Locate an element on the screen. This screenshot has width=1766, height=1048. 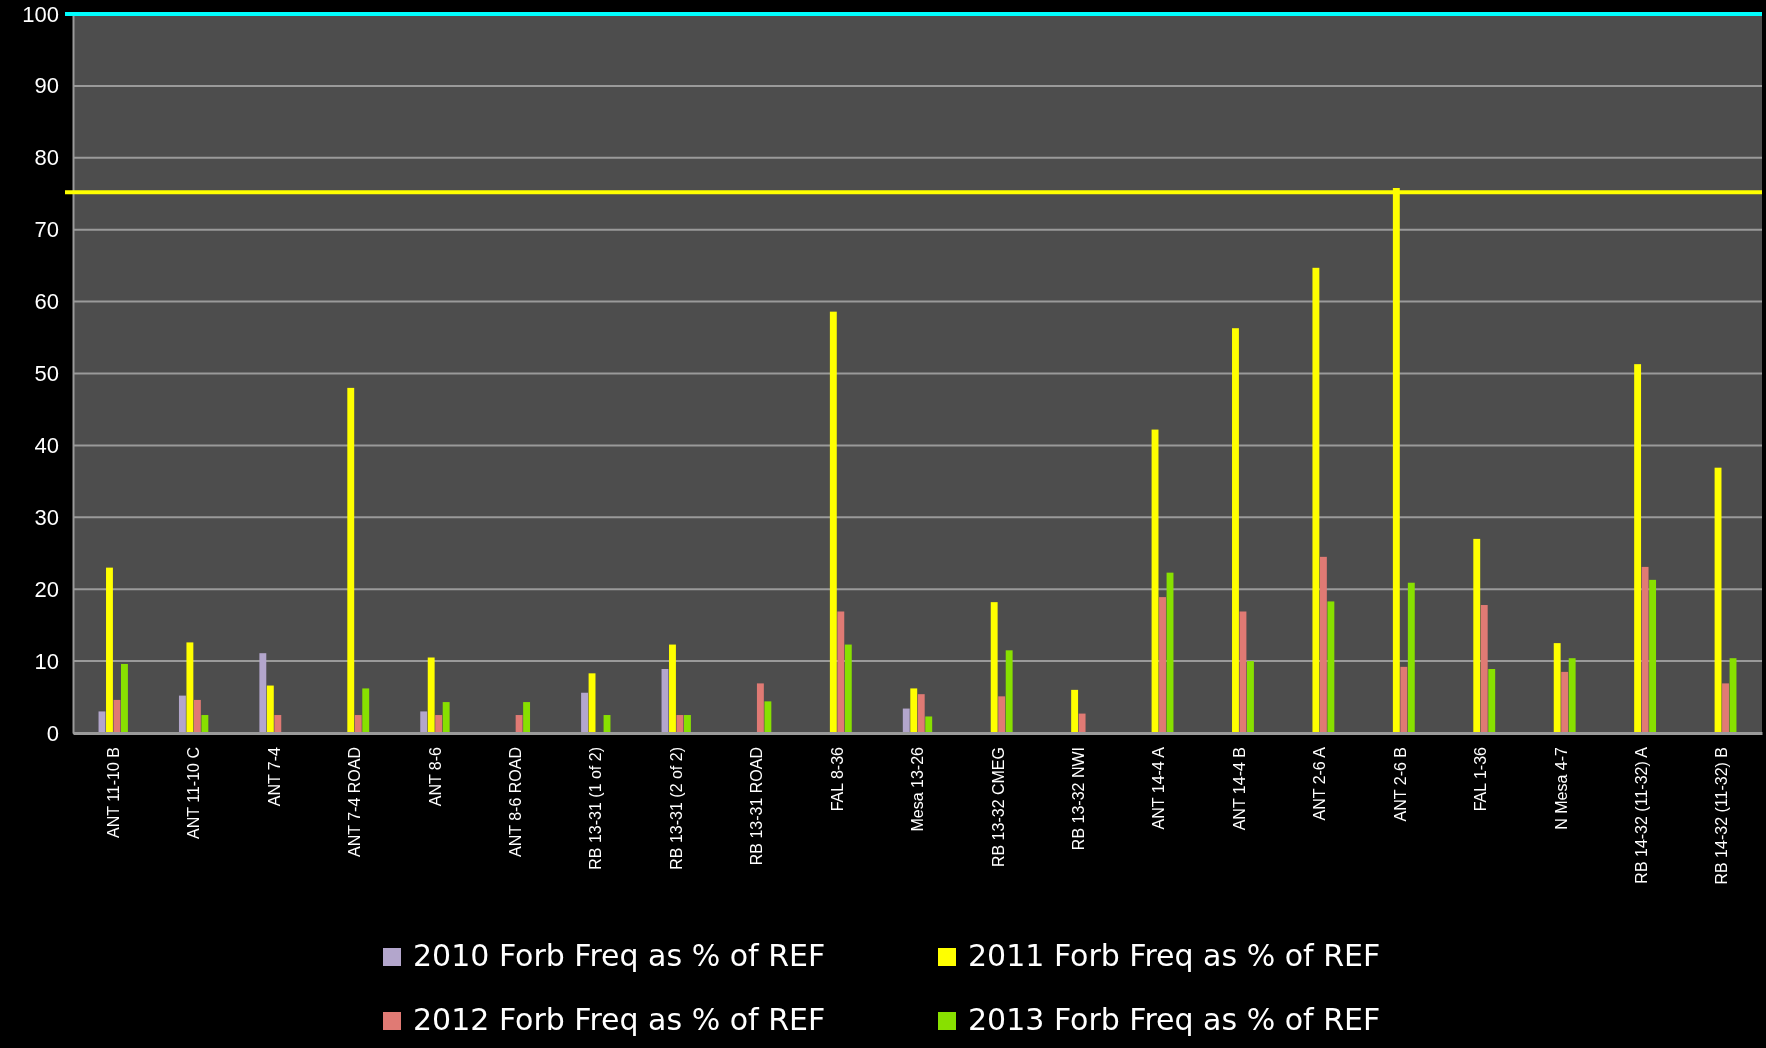
y-tick-label: 100 is located at coordinates (40, 14).